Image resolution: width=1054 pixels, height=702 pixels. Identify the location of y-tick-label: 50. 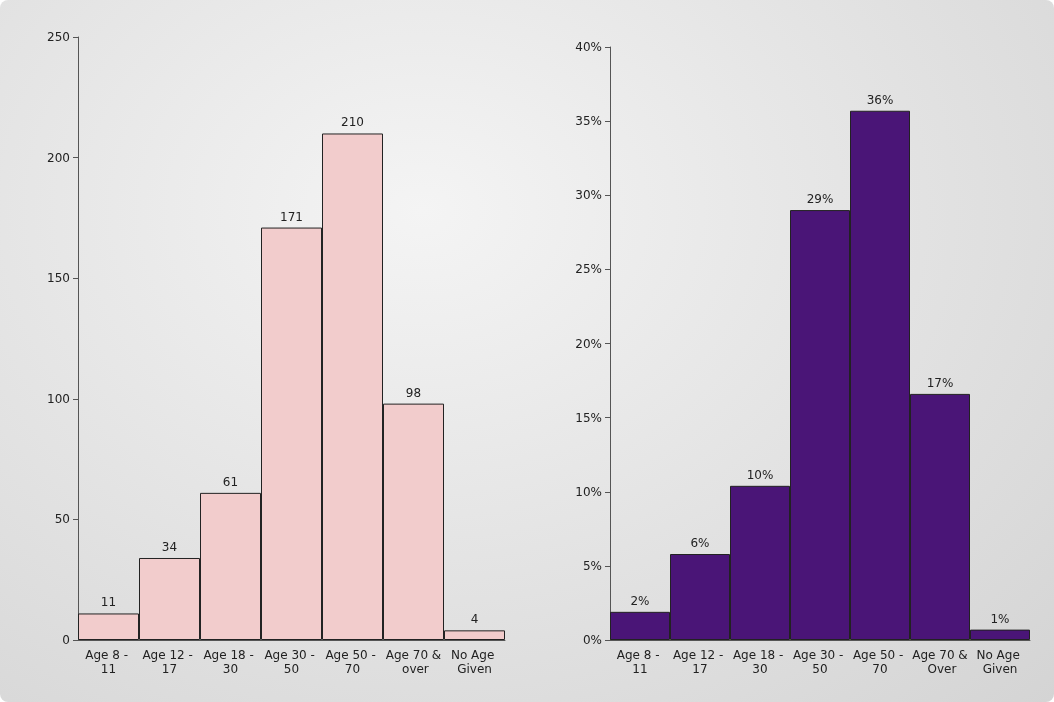
(62, 519).